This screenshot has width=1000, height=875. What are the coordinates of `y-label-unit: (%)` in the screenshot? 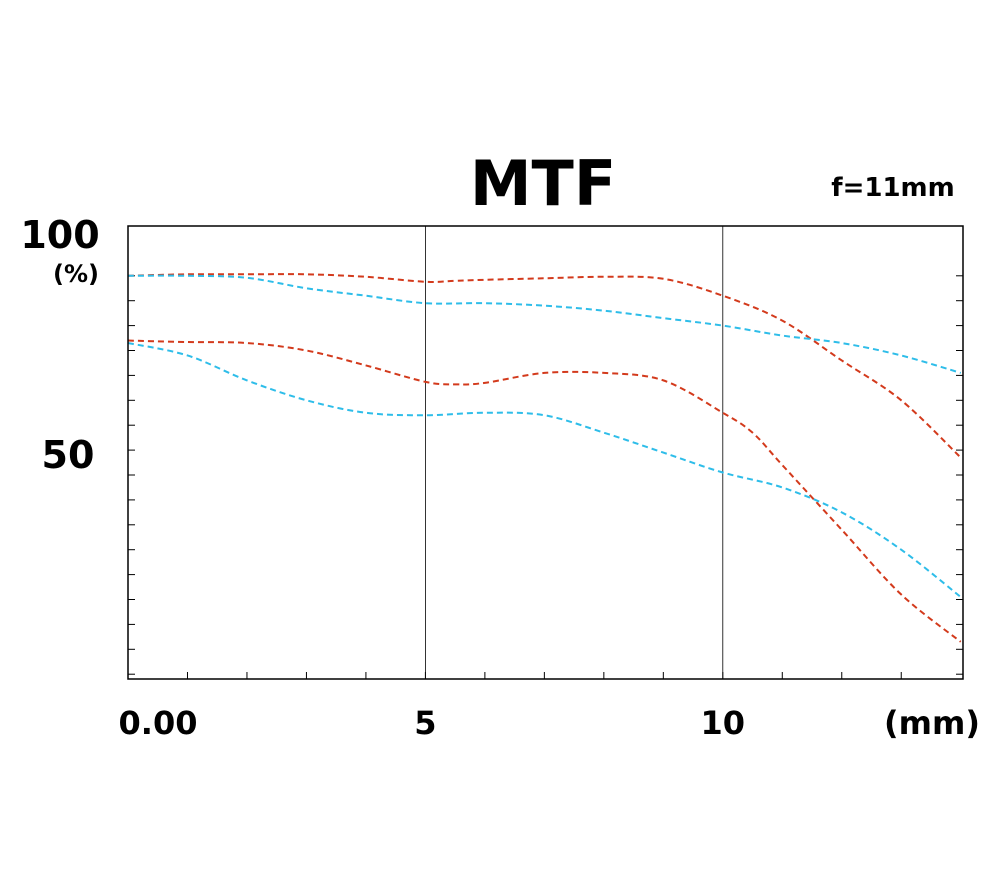 It's located at (76, 274).